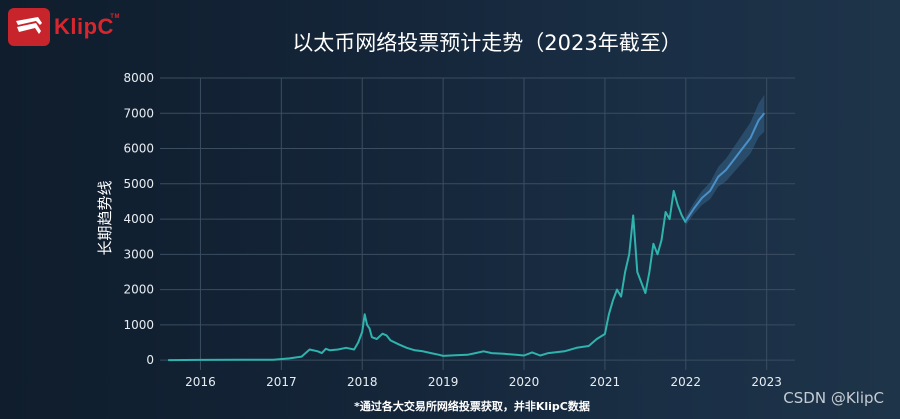 This screenshot has width=900, height=419. Describe the element at coordinates (605, 382) in the screenshot. I see `x-tick-label: 2021` at that location.